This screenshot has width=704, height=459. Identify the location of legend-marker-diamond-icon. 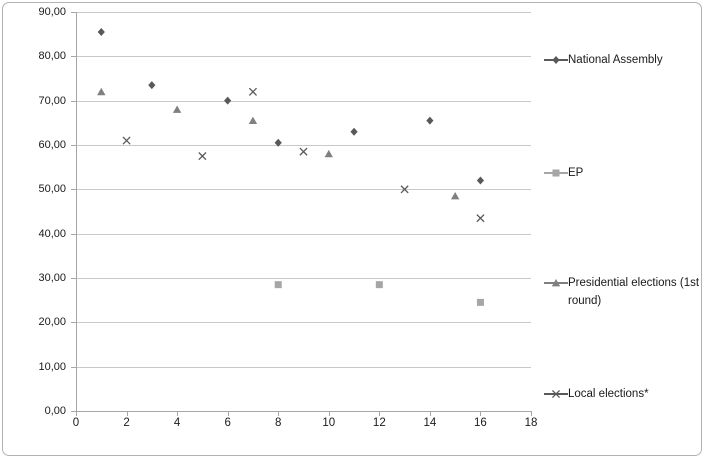
(556, 60).